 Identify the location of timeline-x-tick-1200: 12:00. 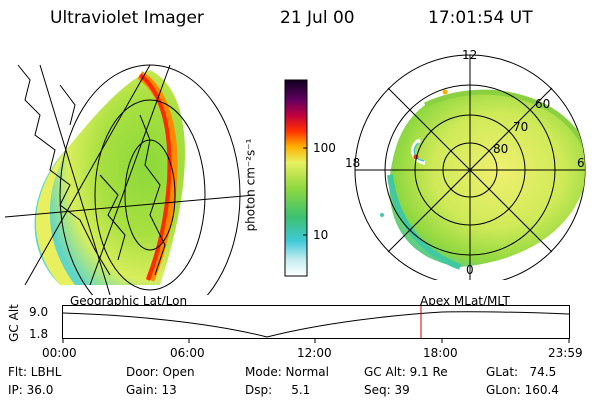
(314, 353).